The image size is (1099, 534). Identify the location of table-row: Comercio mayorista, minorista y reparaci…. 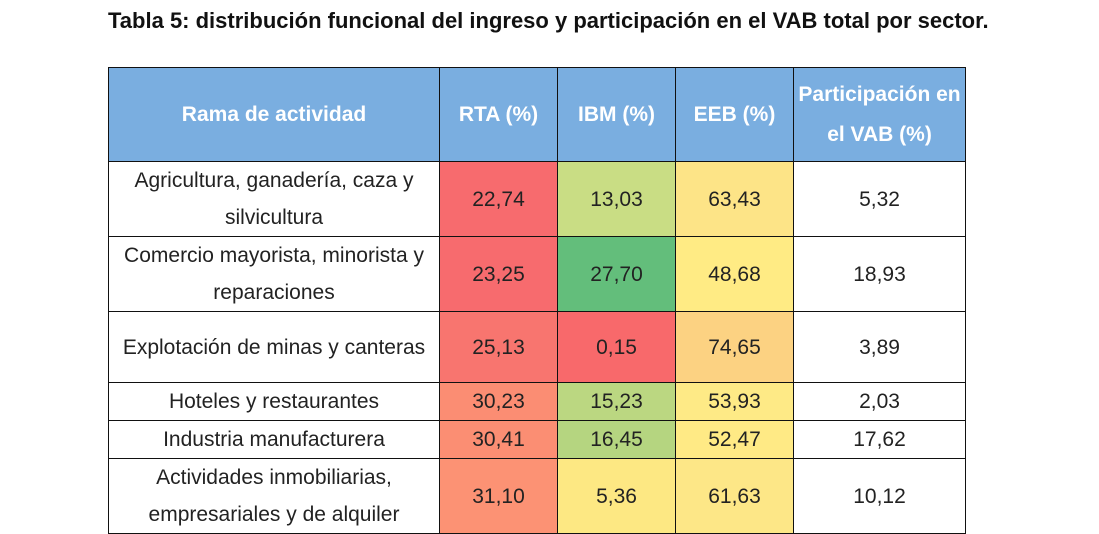
(537, 274).